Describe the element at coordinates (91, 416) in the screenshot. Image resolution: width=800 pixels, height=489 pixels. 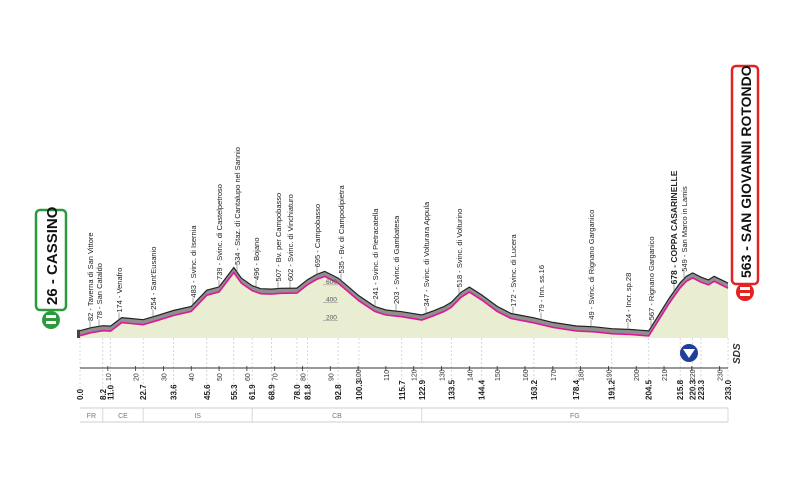
I see `region-label: FR` at that location.